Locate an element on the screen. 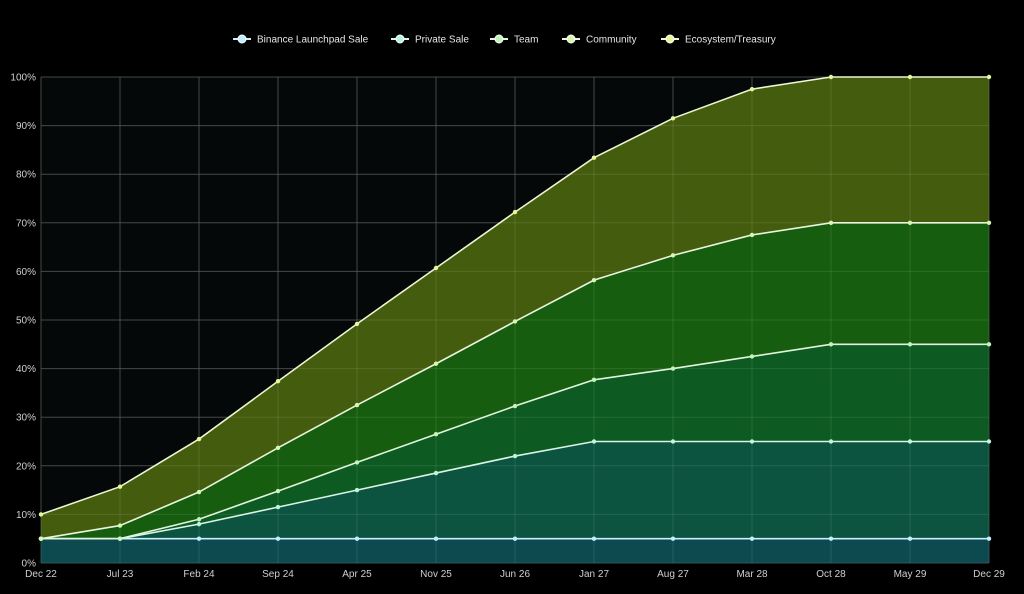 The width and height of the screenshot is (1024, 594). x-tick-label: Jan 27 is located at coordinates (594, 574).